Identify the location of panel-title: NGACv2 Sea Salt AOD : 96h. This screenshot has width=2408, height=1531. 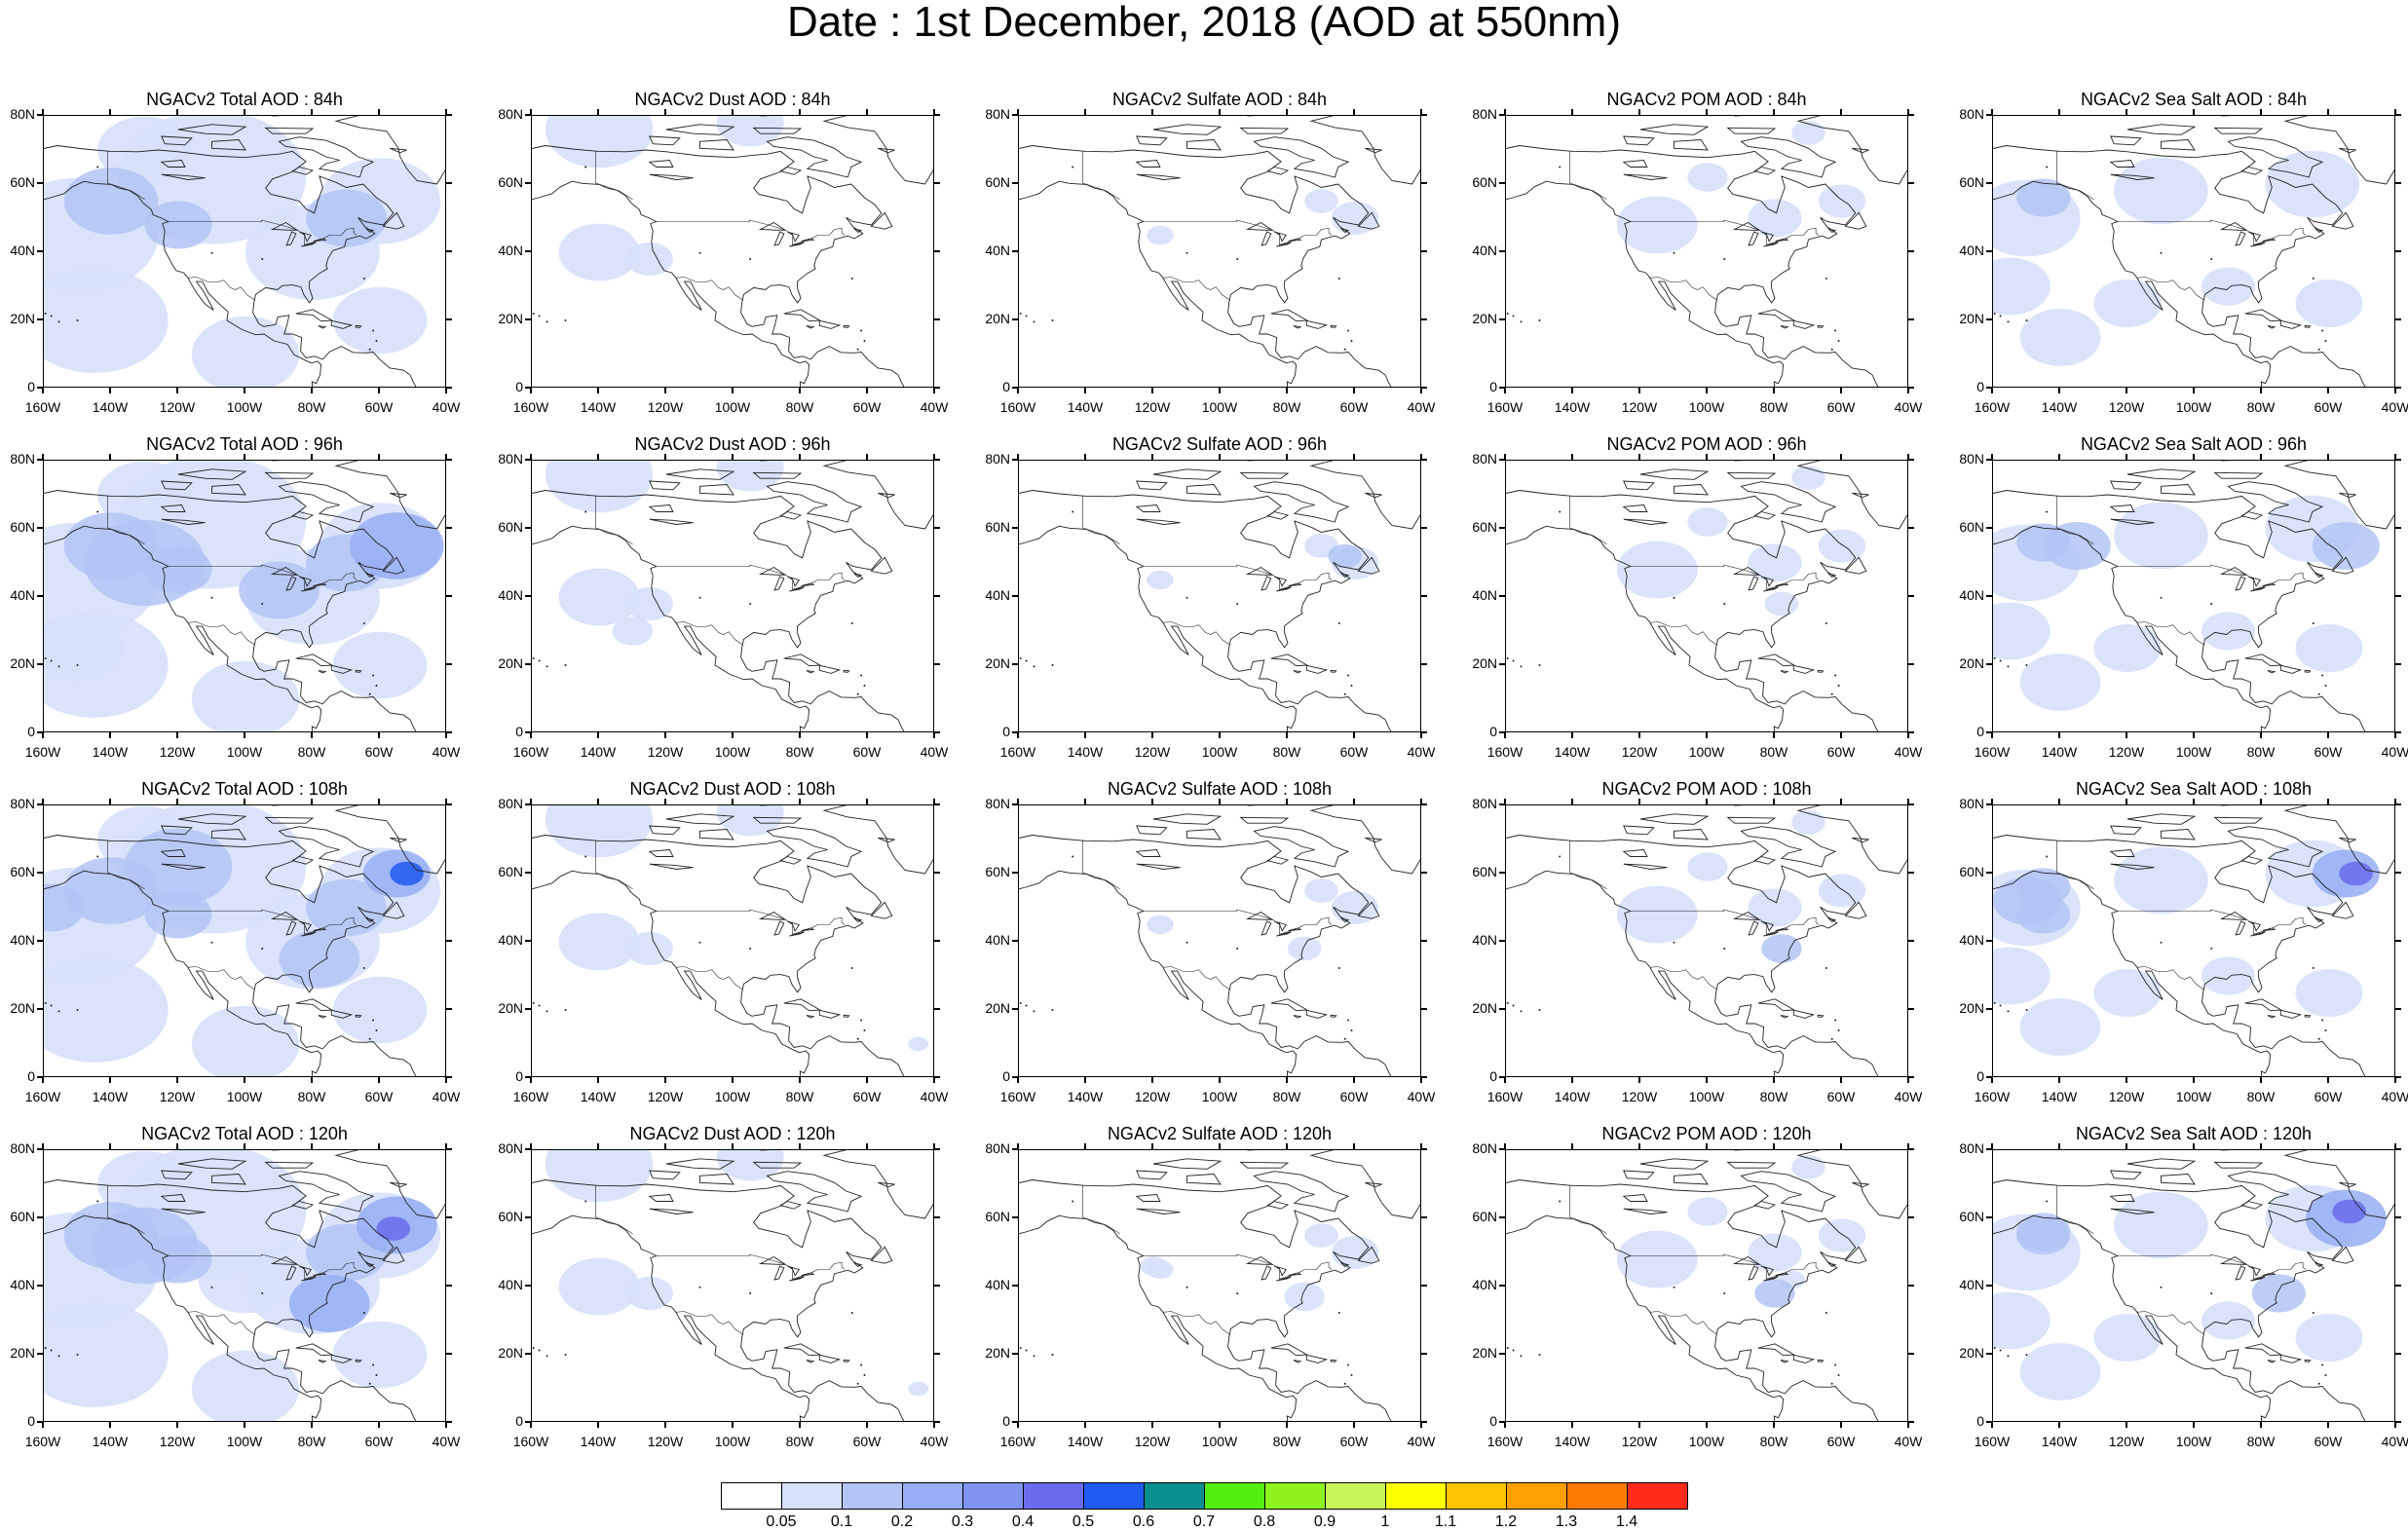
(2194, 444).